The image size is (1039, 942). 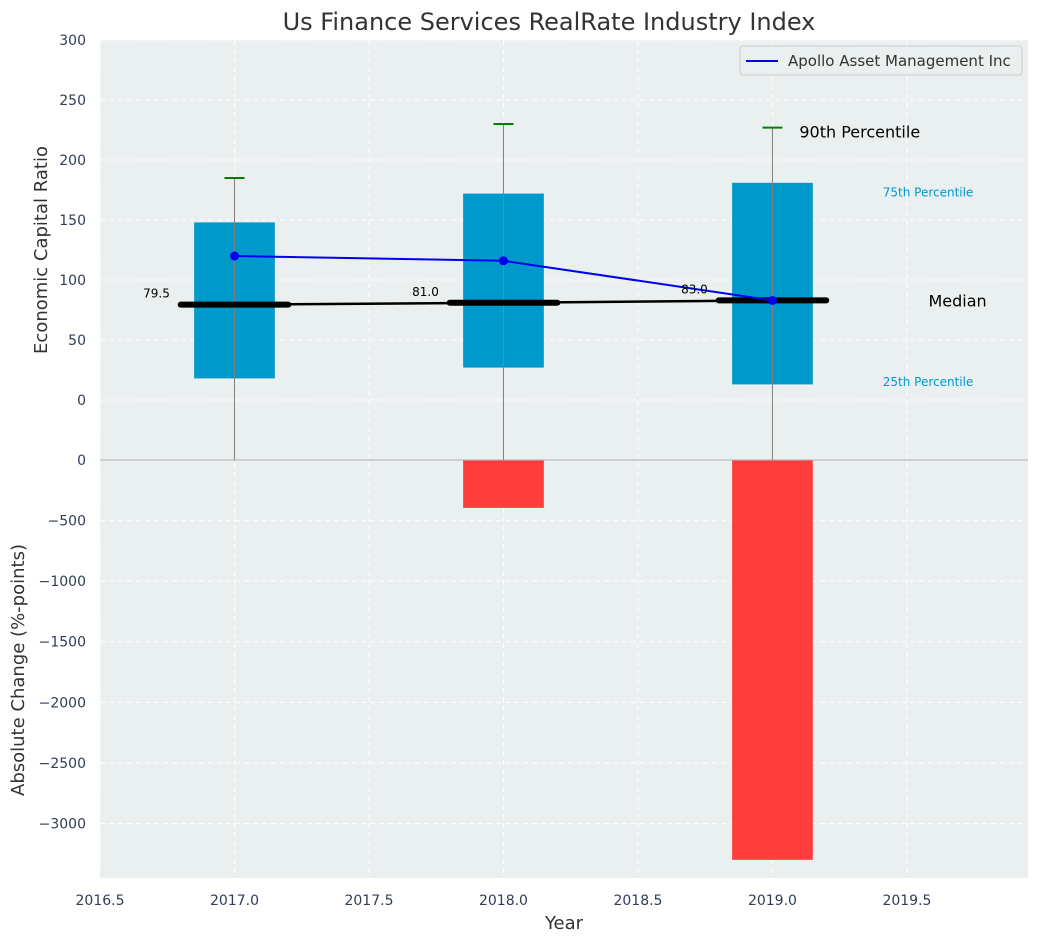 I want to click on median-label-2018: 81.0, so click(x=425, y=292).